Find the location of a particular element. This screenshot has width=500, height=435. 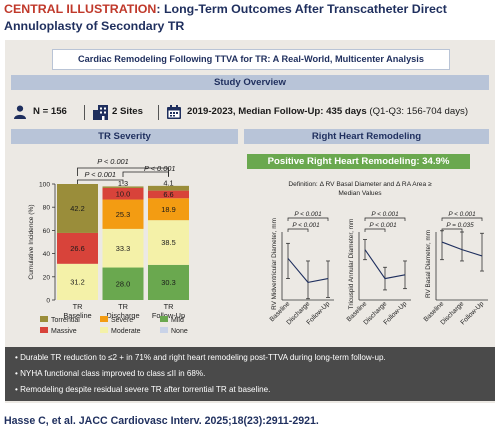

person-icon is located at coordinates (20, 112).